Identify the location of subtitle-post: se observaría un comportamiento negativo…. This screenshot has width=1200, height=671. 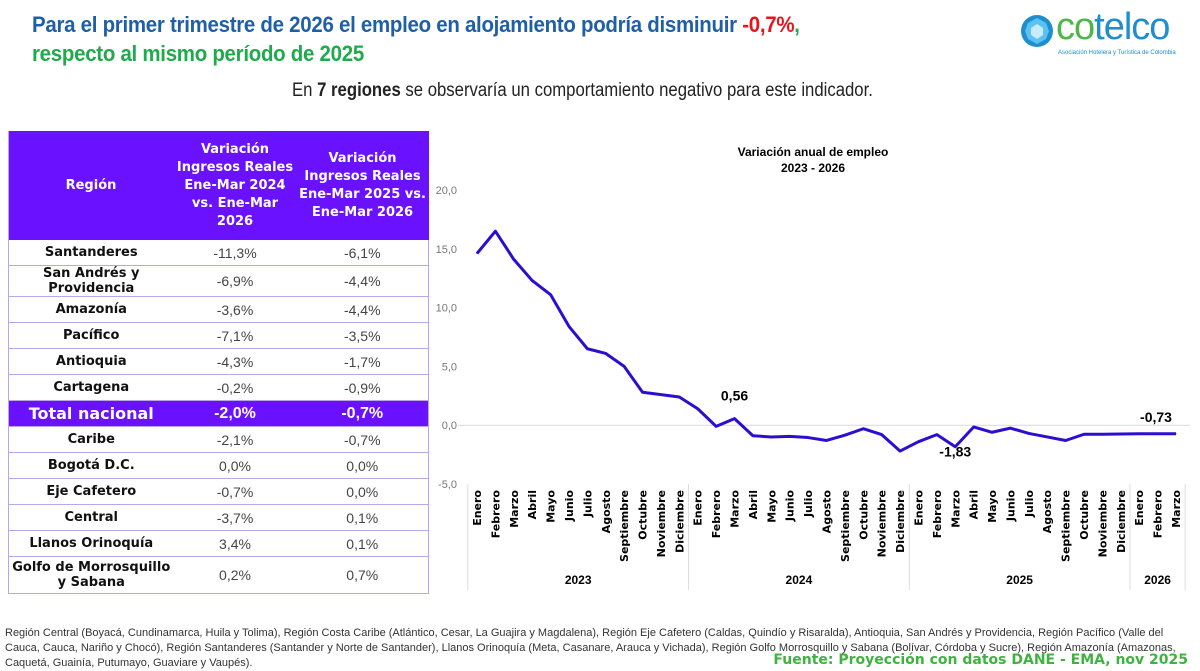
(636, 90).